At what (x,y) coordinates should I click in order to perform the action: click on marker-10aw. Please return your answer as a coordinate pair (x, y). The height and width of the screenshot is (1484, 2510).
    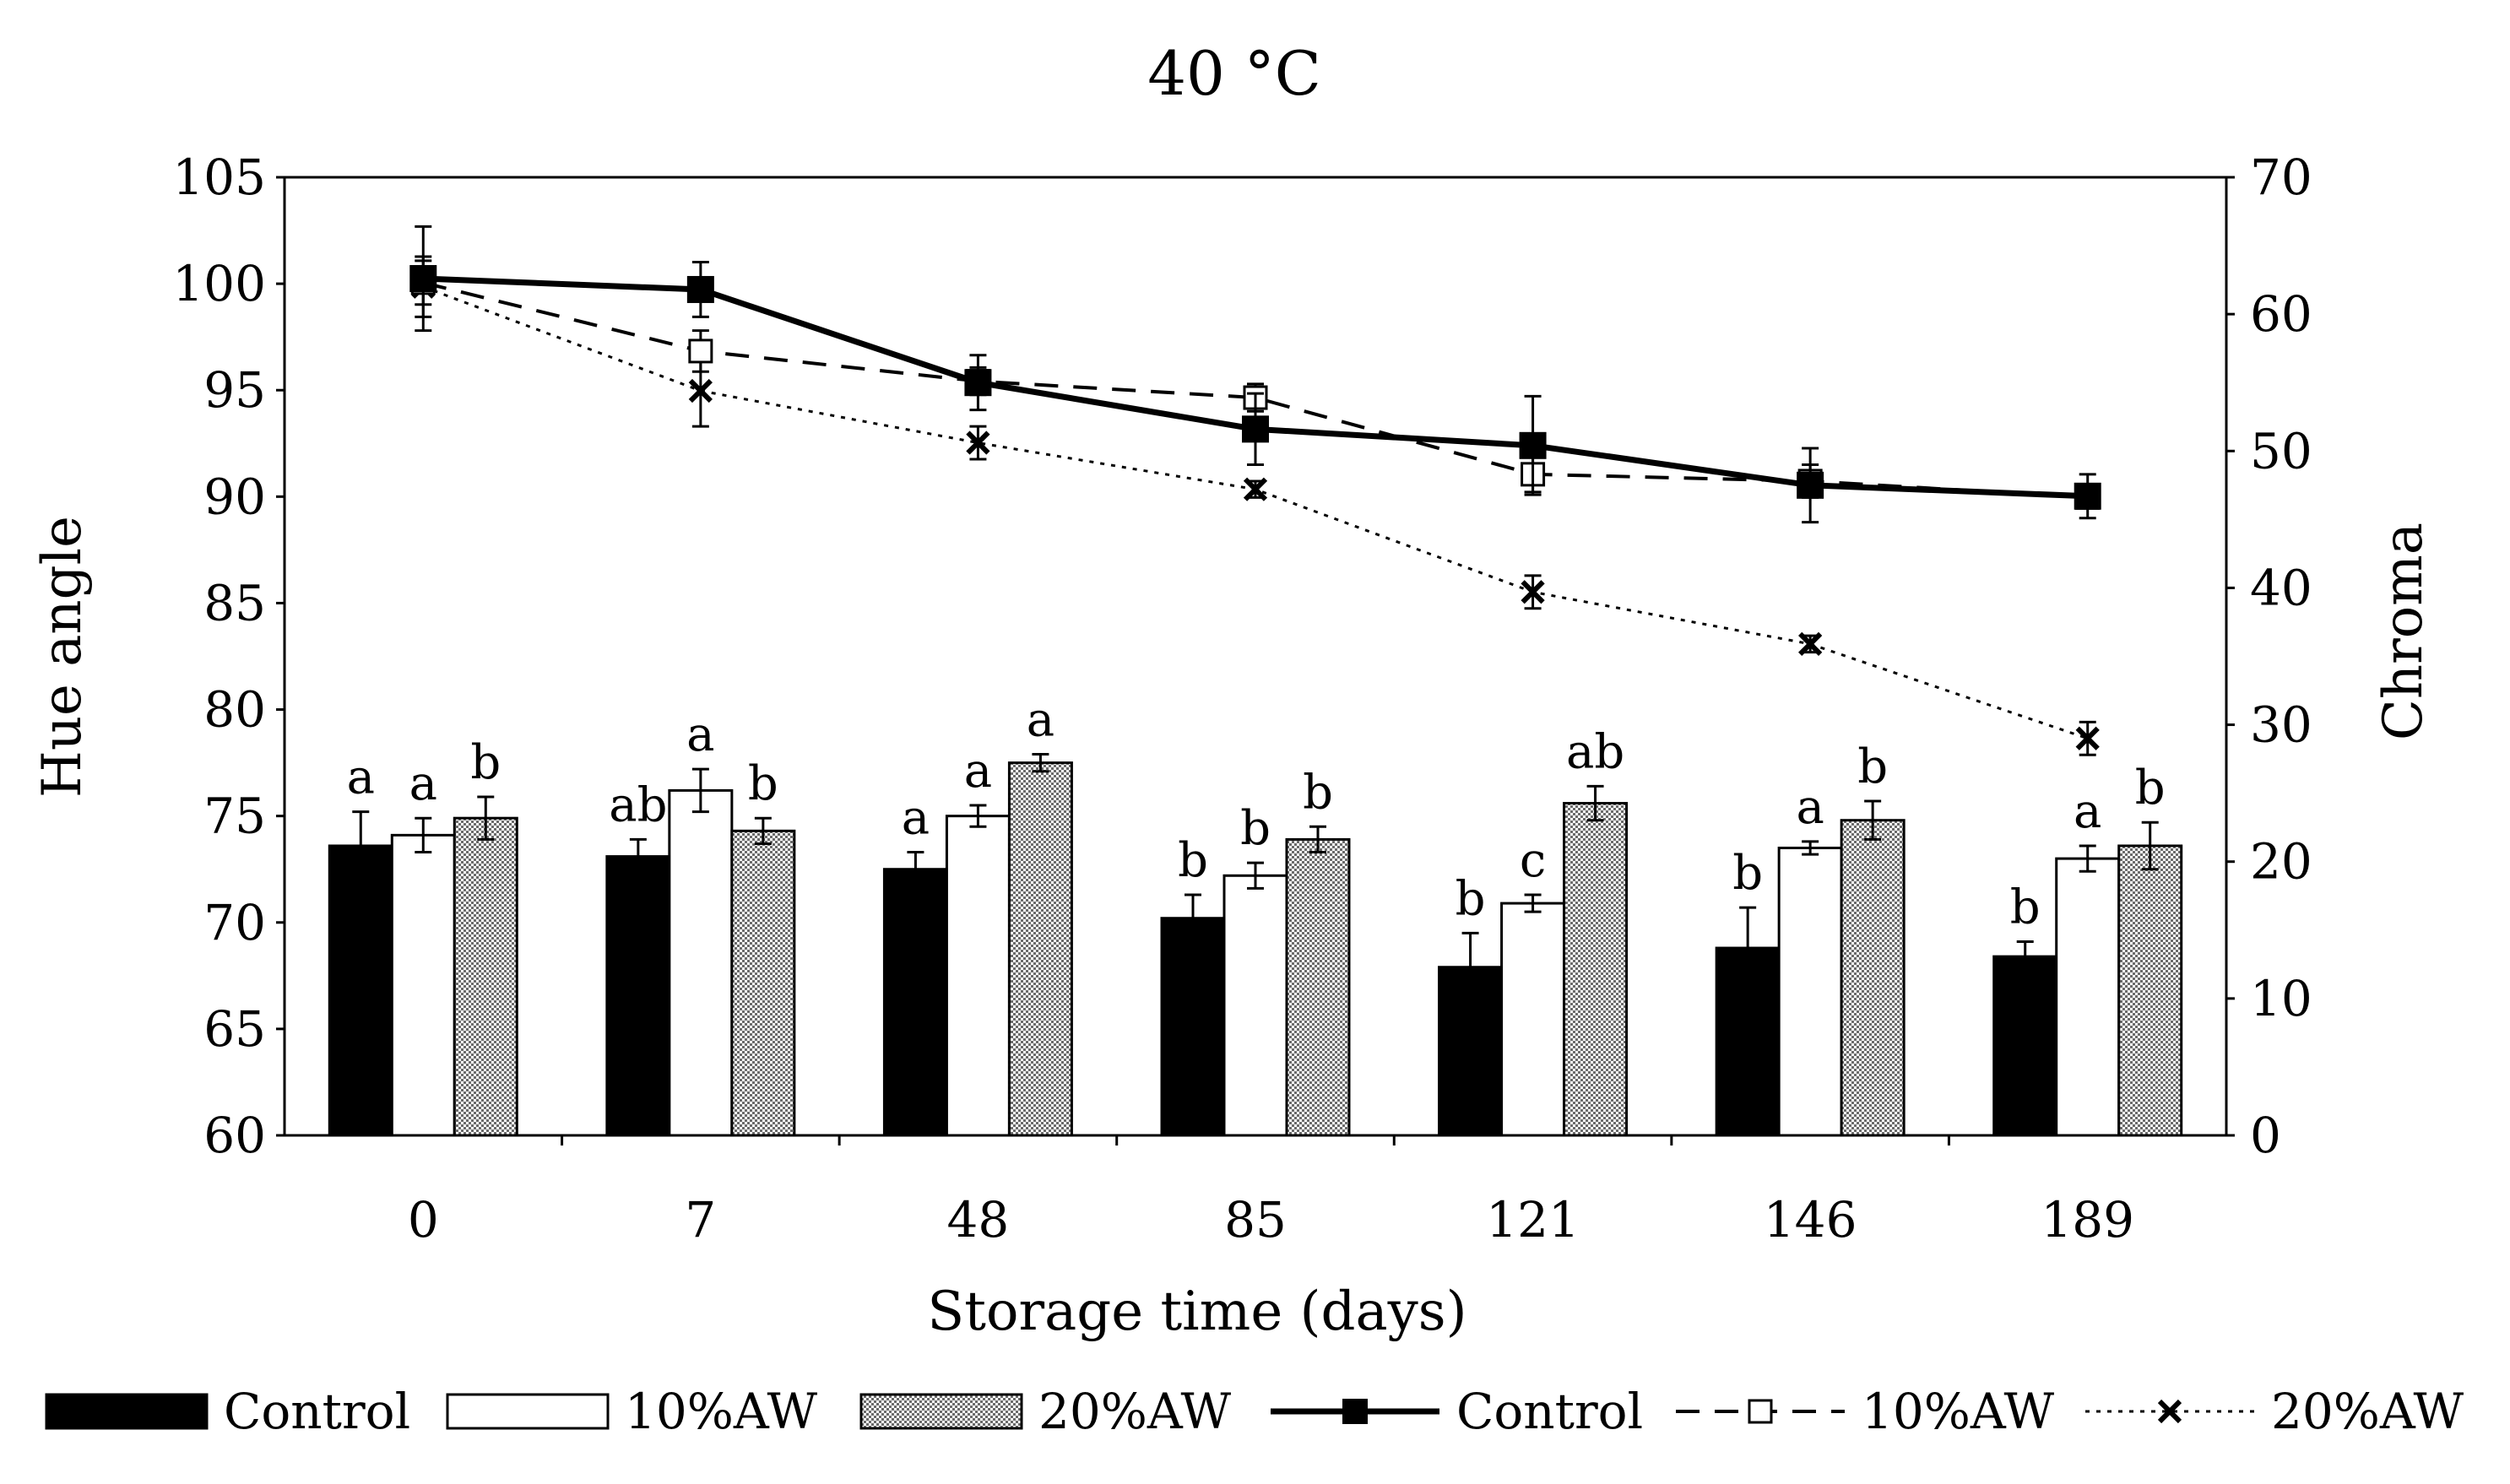
    Looking at the image, I should click on (700, 351).